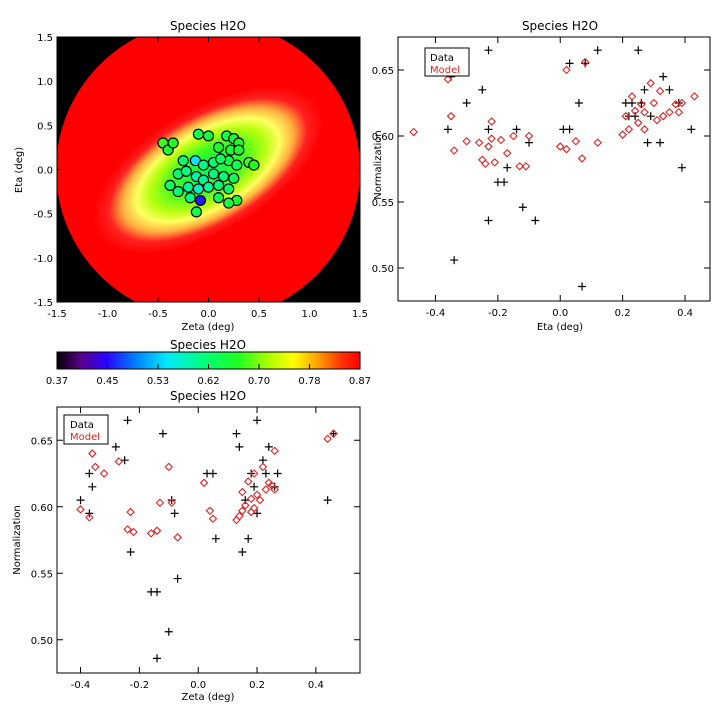  Describe the element at coordinates (108, 314) in the screenshot. I see `map-x-tick-label: -1.0` at that location.